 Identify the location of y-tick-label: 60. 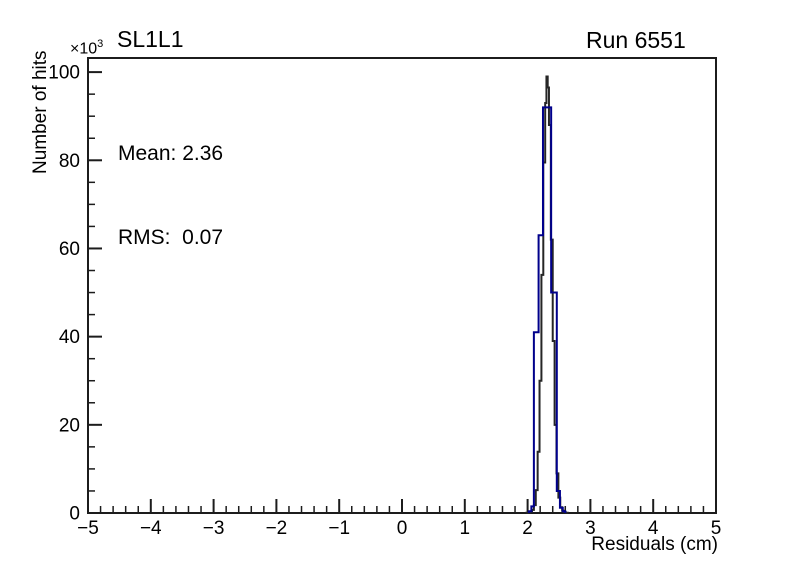
(69, 249).